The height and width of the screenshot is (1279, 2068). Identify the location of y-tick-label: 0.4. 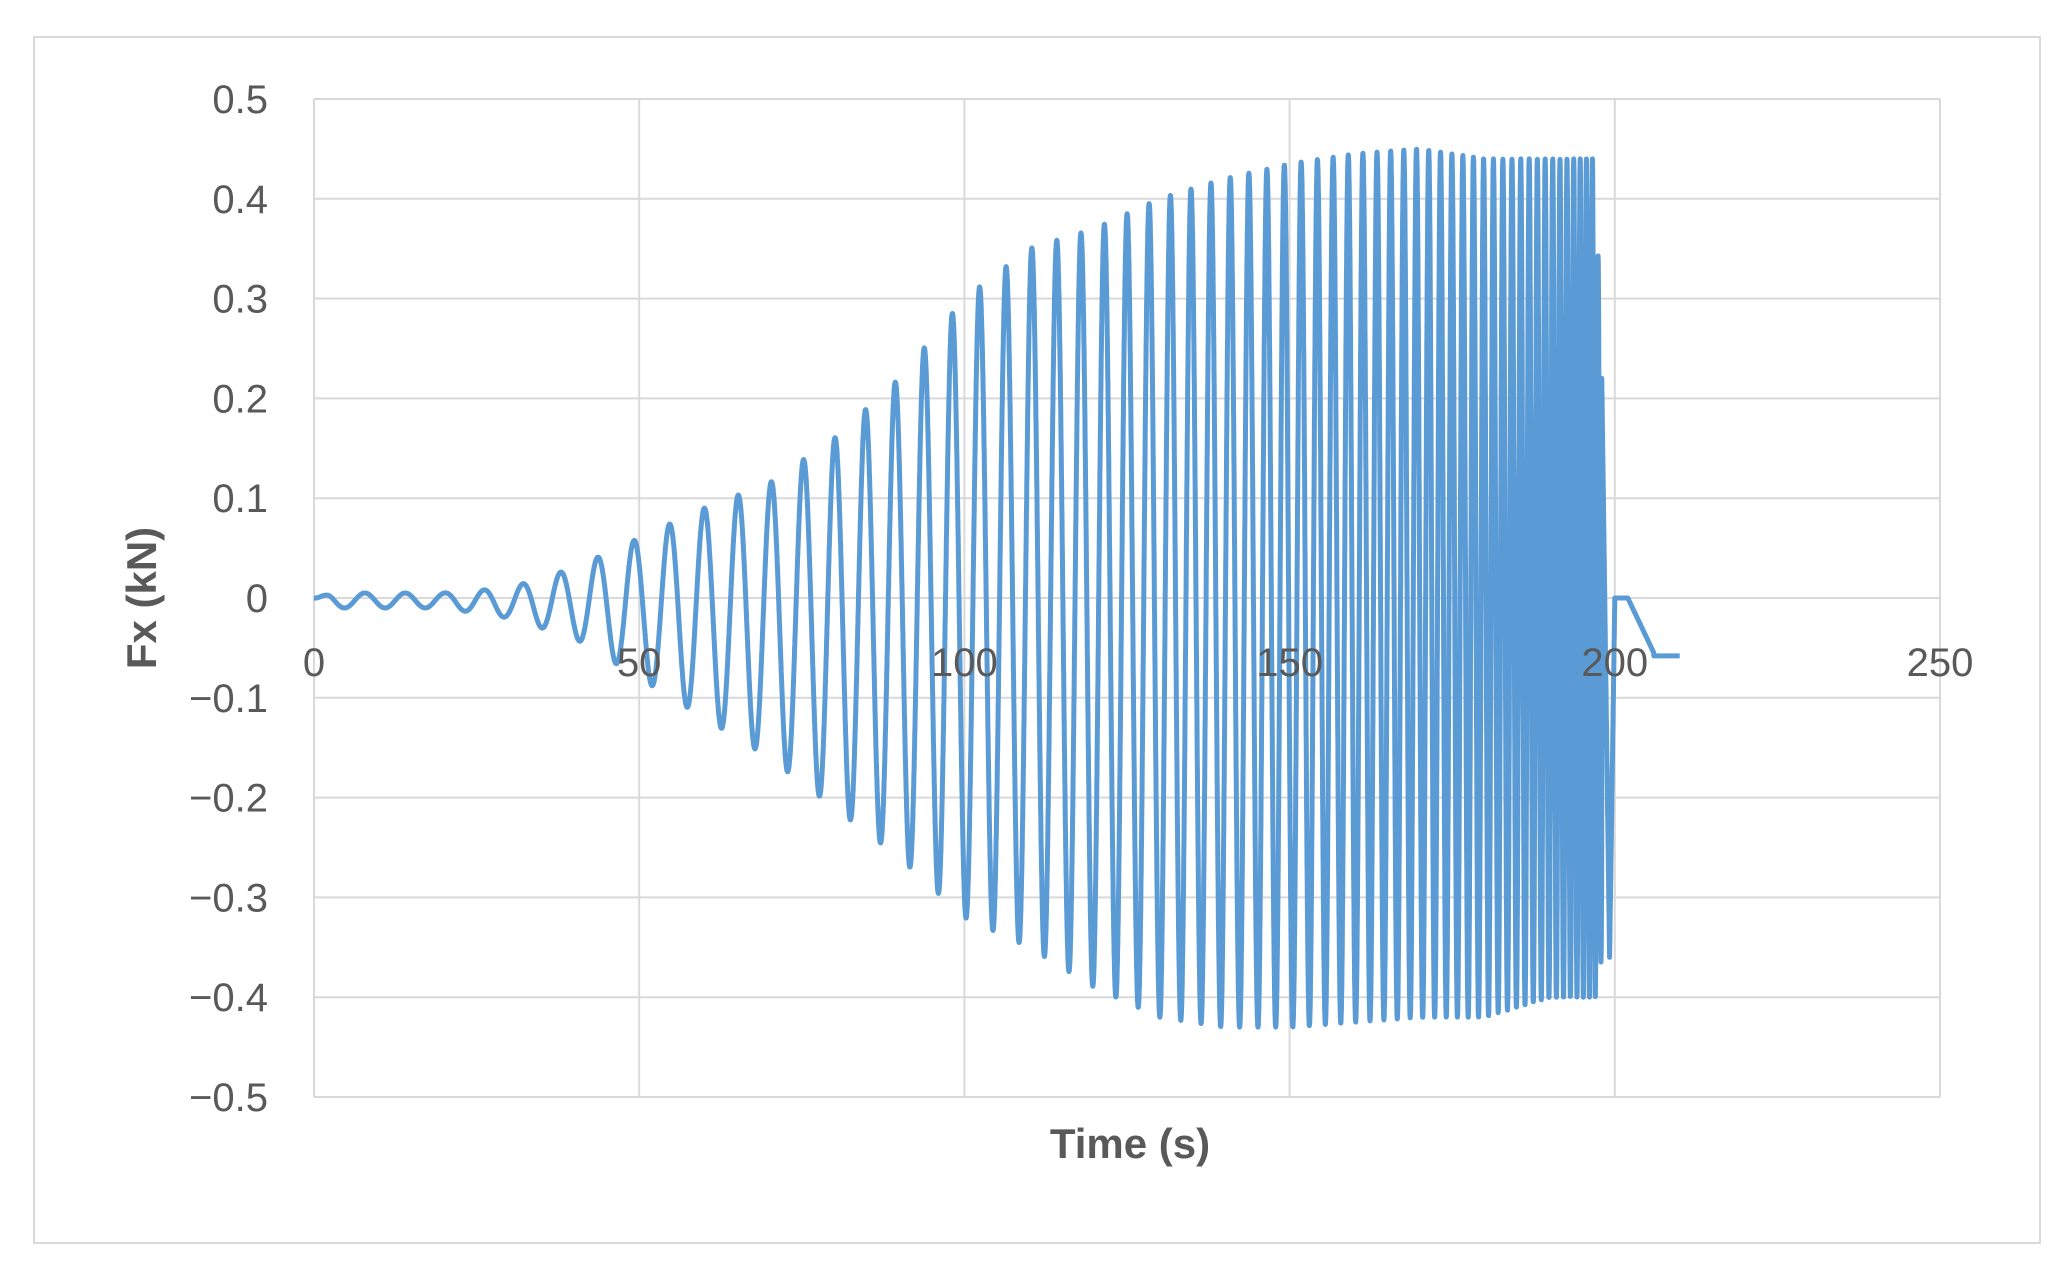
(240, 200).